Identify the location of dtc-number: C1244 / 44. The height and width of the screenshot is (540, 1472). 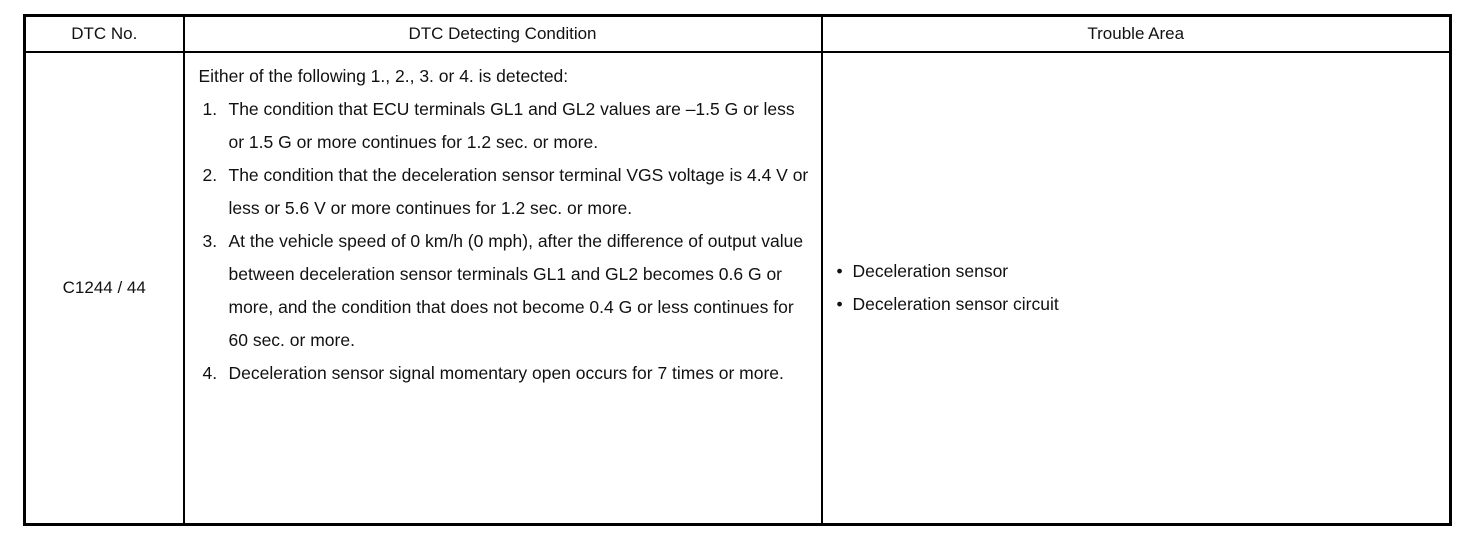
(104, 287).